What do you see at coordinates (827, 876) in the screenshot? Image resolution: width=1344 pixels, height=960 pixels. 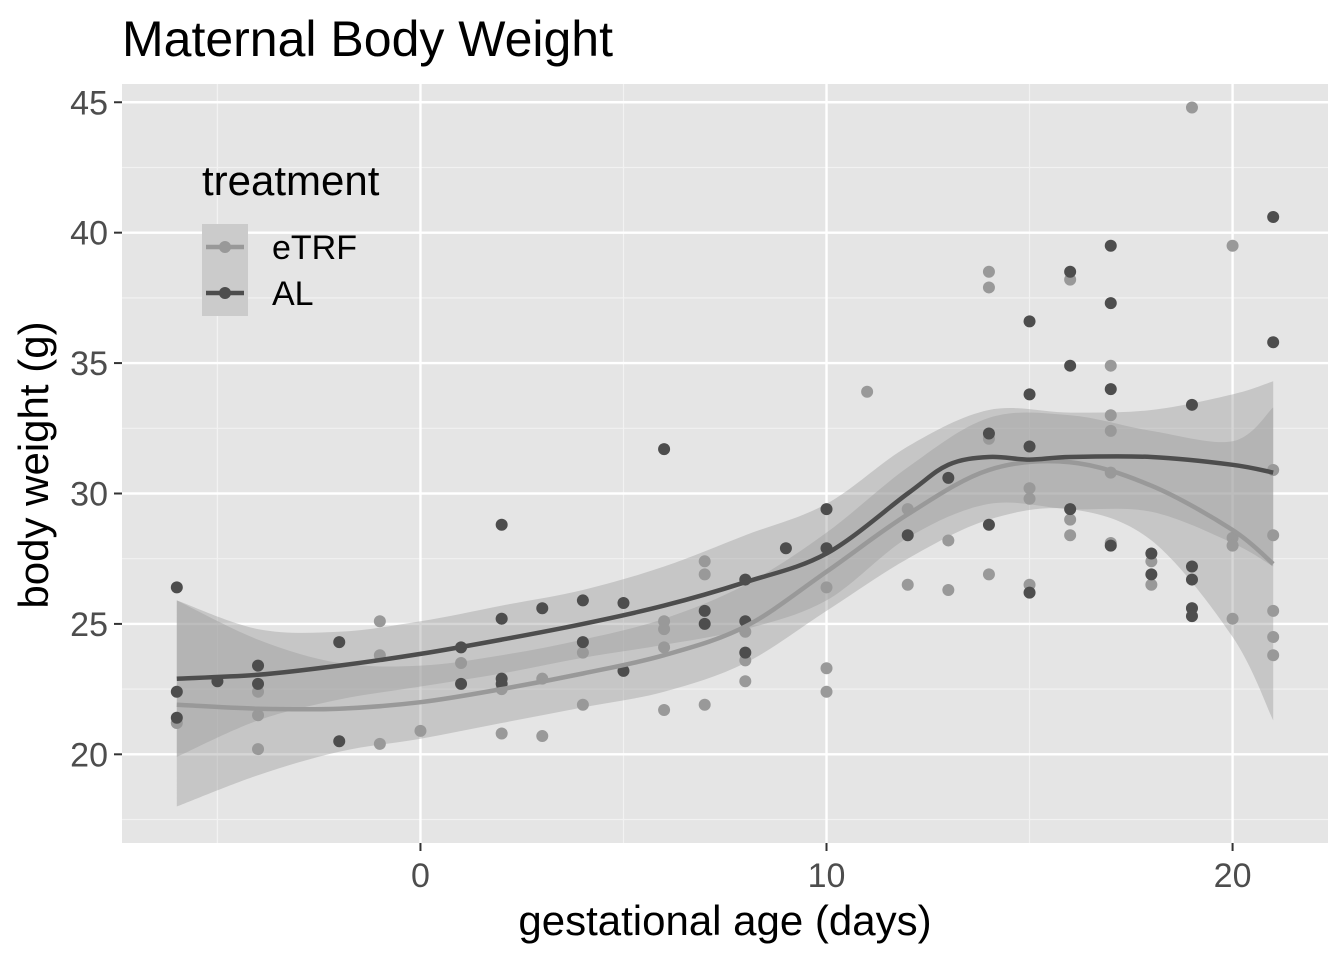 I see `x-tick-label: 10` at bounding box center [827, 876].